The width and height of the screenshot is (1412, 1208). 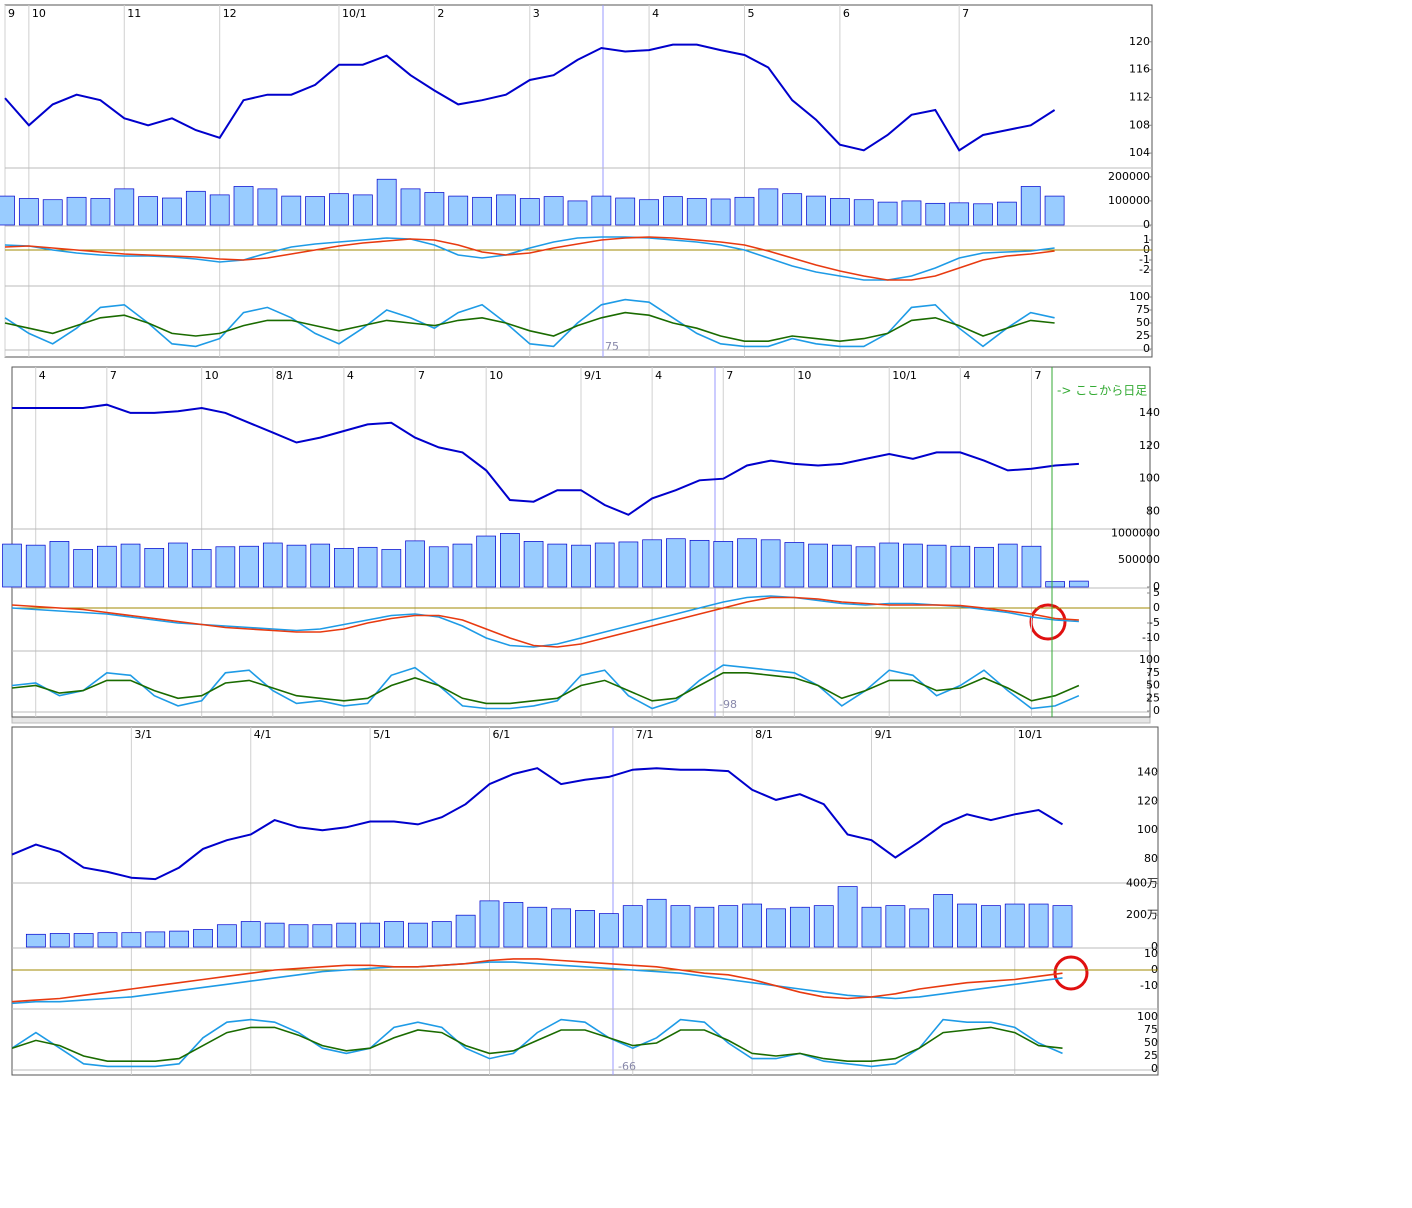 What do you see at coordinates (1142, 914) in the screenshot?
I see `y-tick-label: 200万` at bounding box center [1142, 914].